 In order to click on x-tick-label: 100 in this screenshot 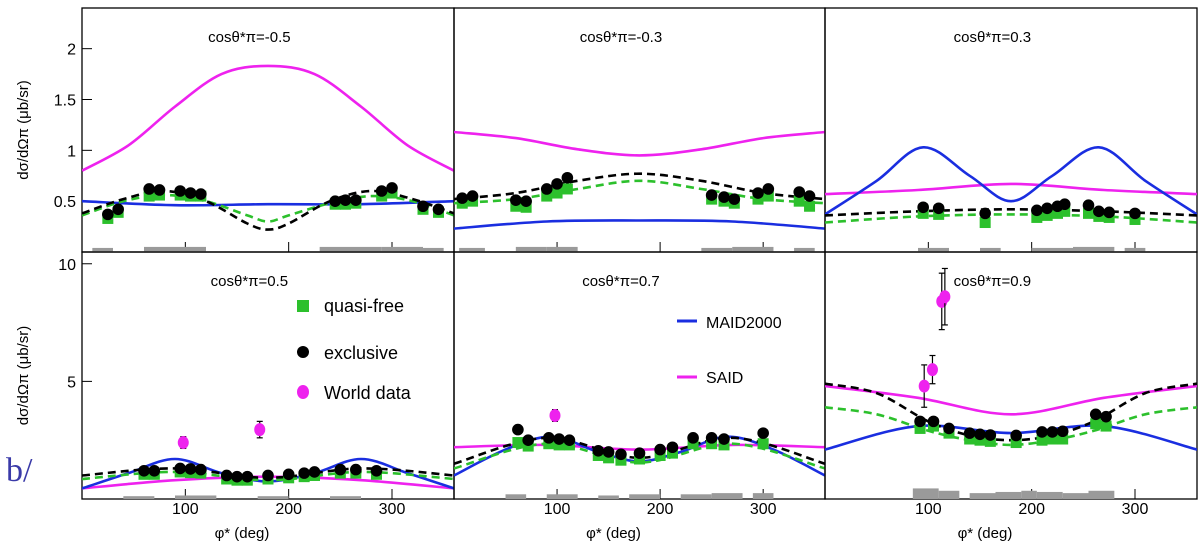, I will do `click(185, 509)`.